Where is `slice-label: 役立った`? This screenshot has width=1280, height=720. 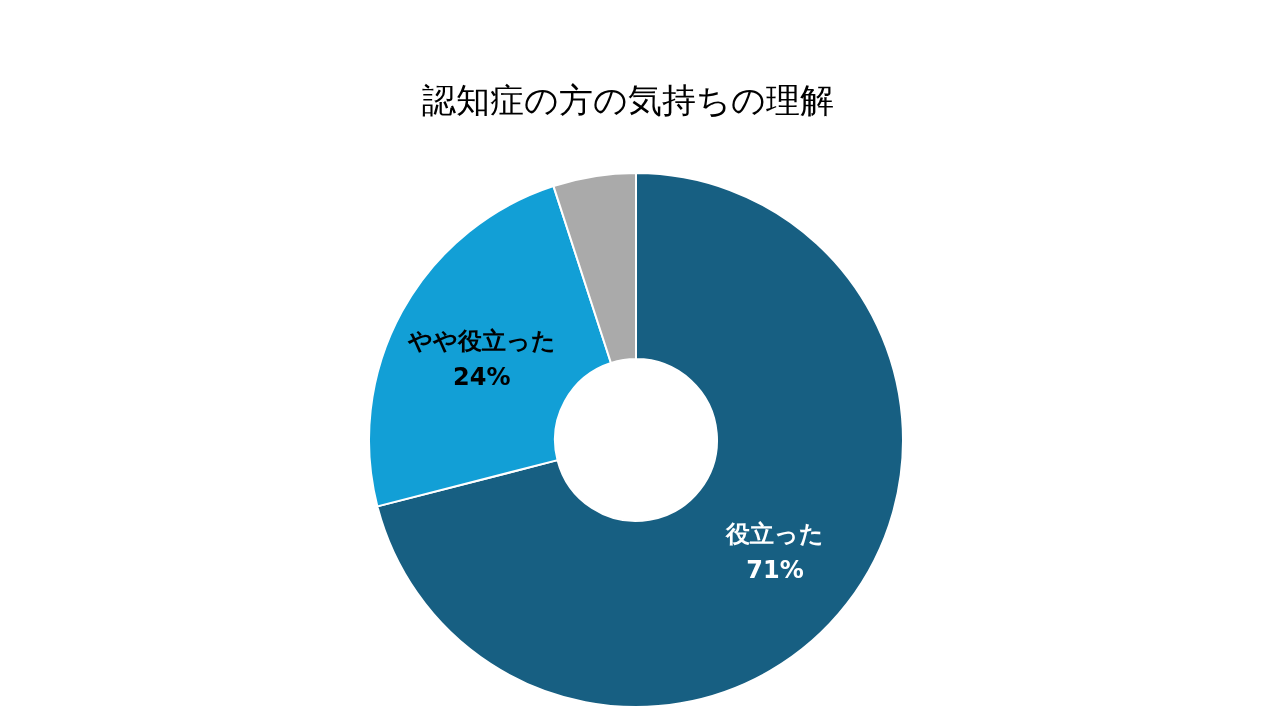 slice-label: 役立った is located at coordinates (775, 533).